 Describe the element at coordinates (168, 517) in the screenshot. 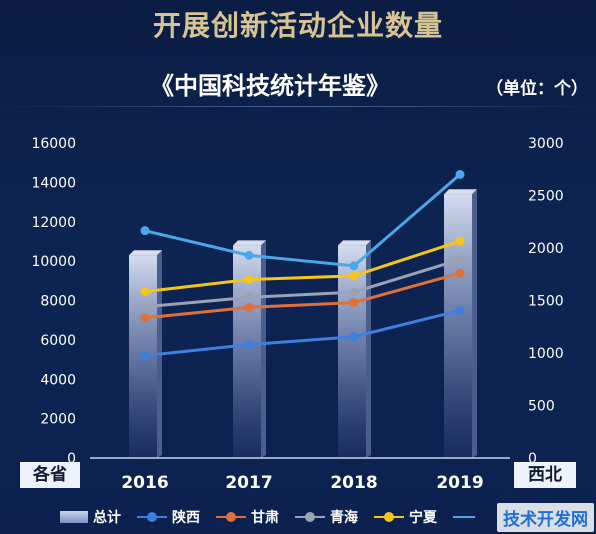

I see `legend-item: 陕西` at that location.